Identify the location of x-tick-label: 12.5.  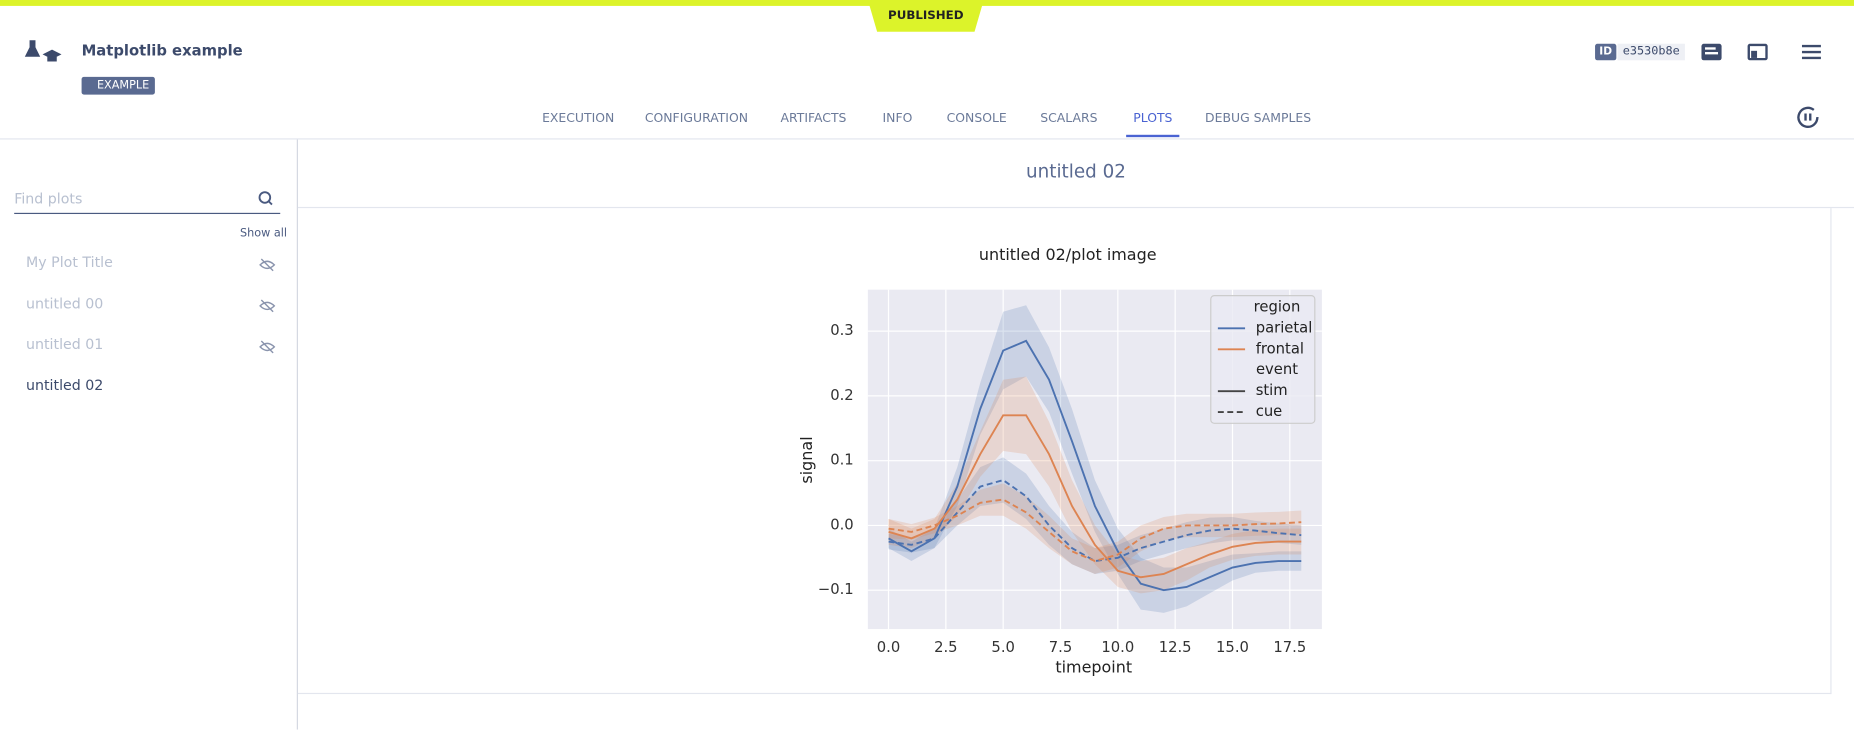
(1175, 647).